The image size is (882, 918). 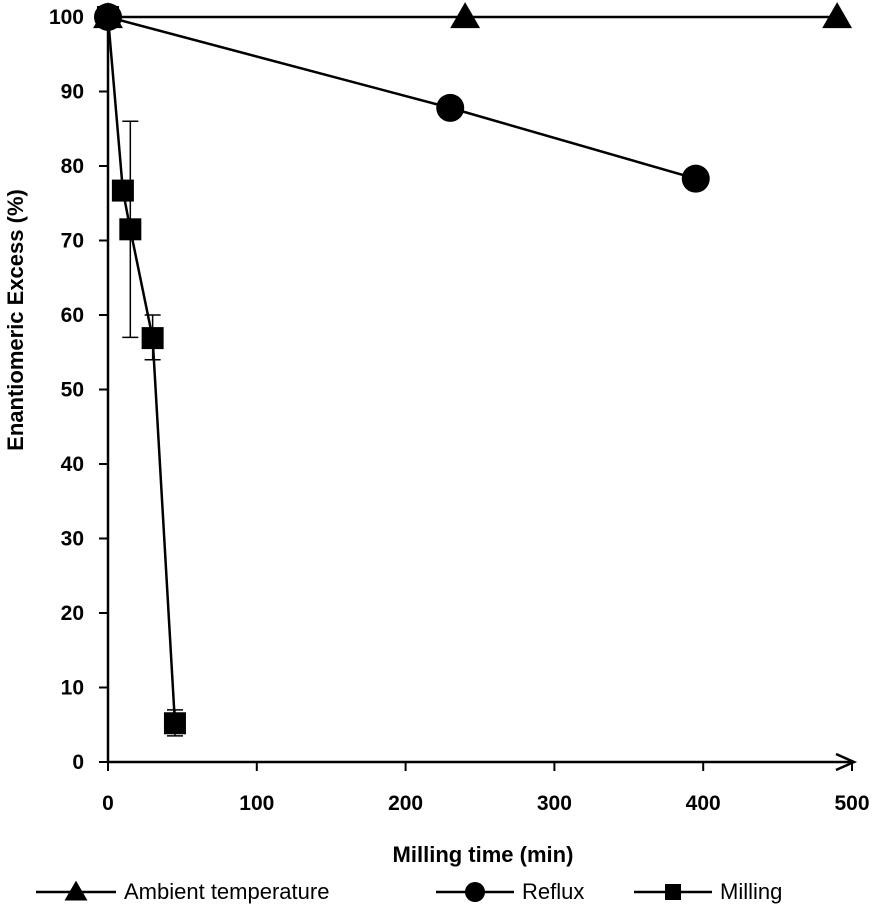 What do you see at coordinates (226, 891) in the screenshot?
I see `legend-label: Ambient temperature` at bounding box center [226, 891].